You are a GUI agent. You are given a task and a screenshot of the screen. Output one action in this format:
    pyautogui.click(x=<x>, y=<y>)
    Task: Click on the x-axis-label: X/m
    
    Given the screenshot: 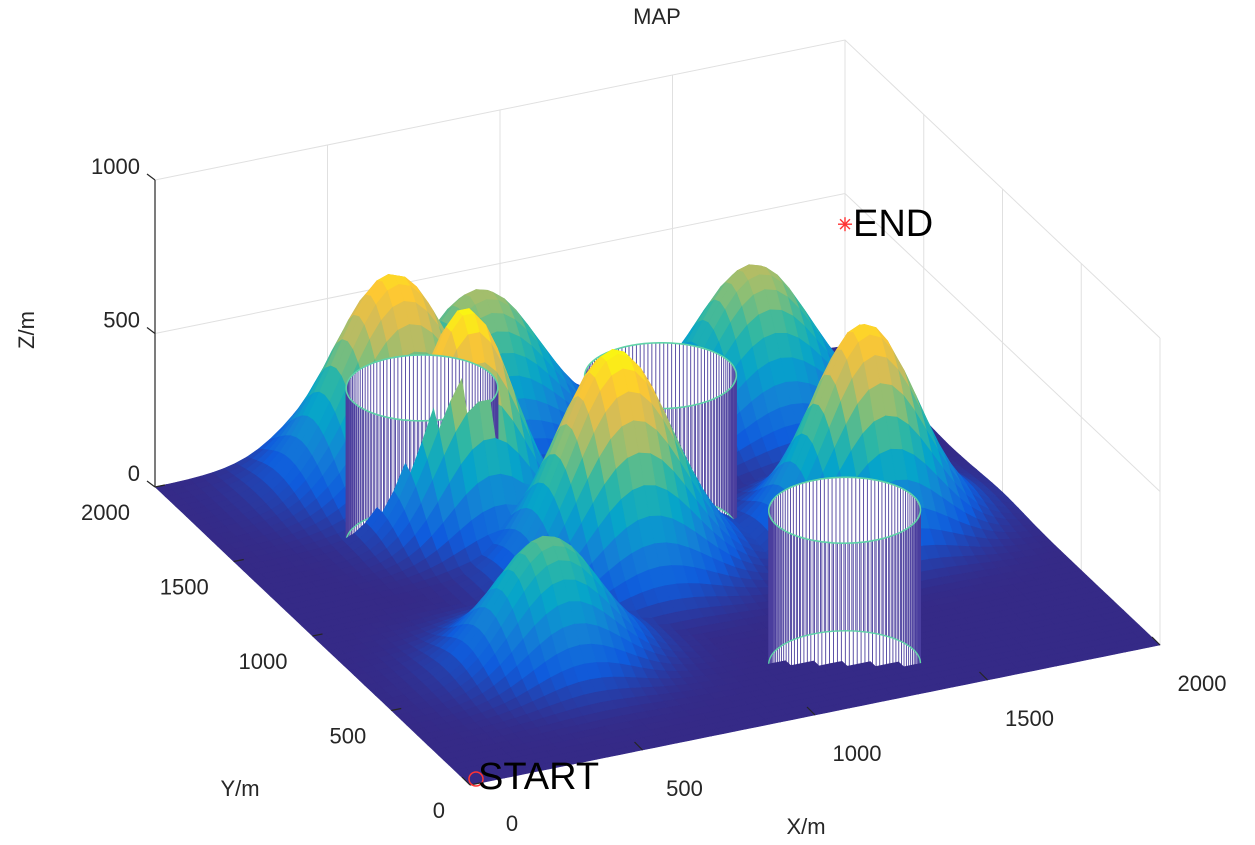 What is the action you would take?
    pyautogui.click(x=805, y=826)
    